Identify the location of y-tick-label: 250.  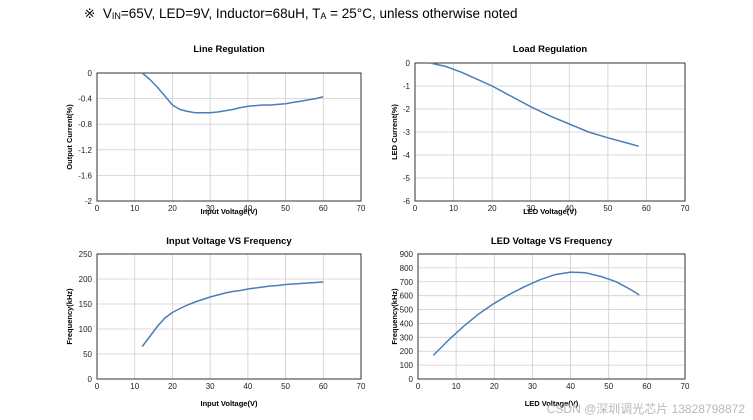
(86, 254).